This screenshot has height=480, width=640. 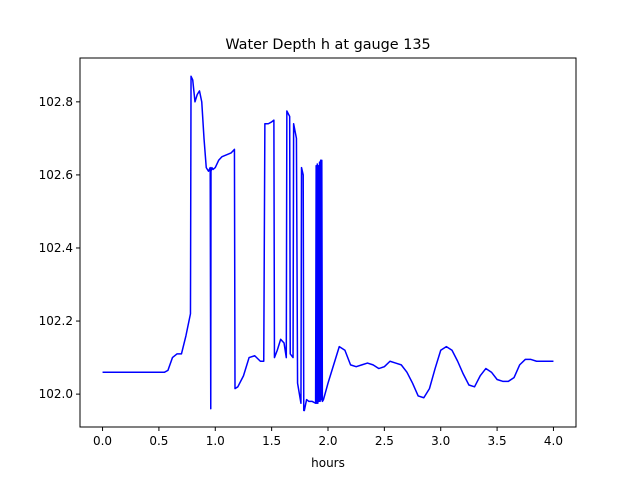 What do you see at coordinates (56, 102) in the screenshot?
I see `y-tick-label: 102.8` at bounding box center [56, 102].